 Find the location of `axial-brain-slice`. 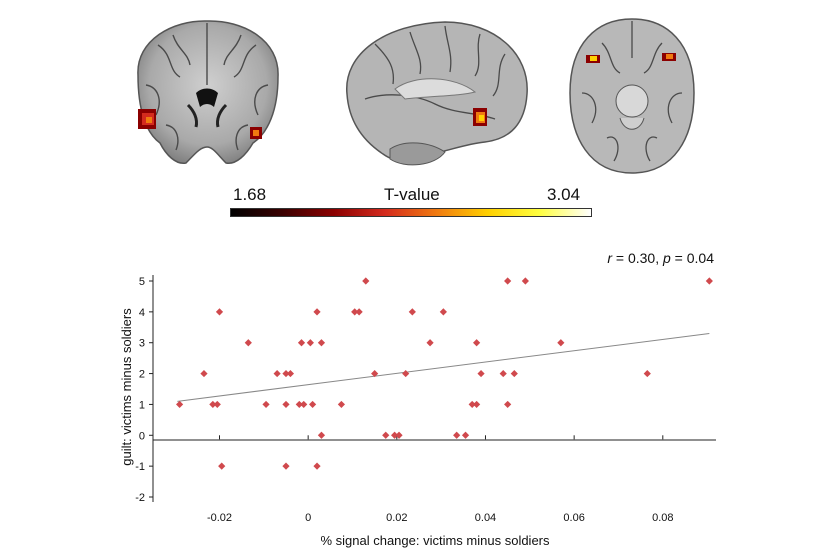

axial-brain-slice is located at coordinates (632, 96).